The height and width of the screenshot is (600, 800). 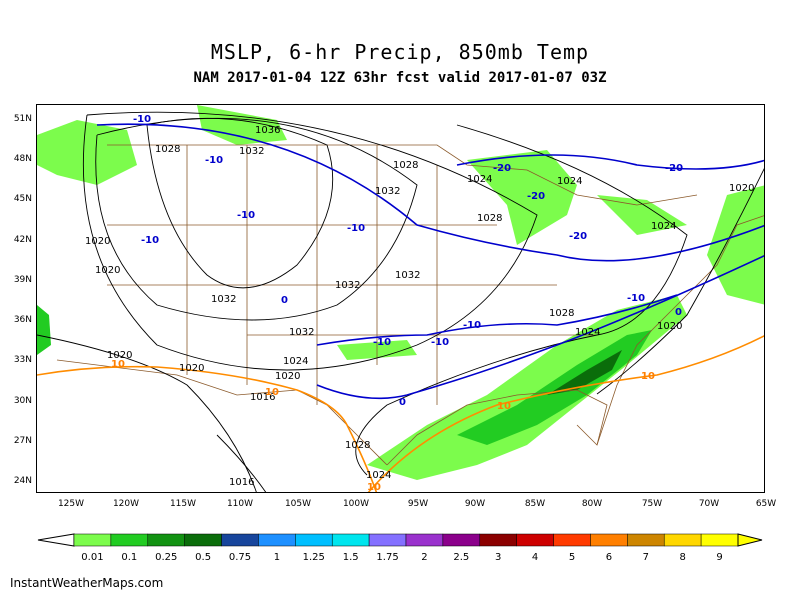 What do you see at coordinates (750, 540) in the screenshot?
I see `legend-arrow-right` at bounding box center [750, 540].